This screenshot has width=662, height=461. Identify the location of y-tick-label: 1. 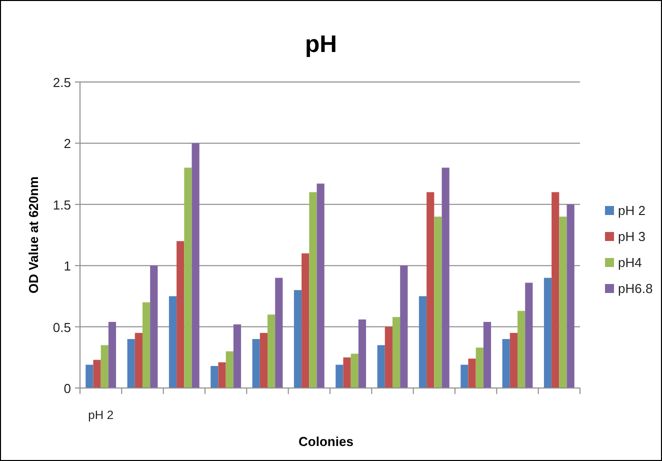
(67, 266).